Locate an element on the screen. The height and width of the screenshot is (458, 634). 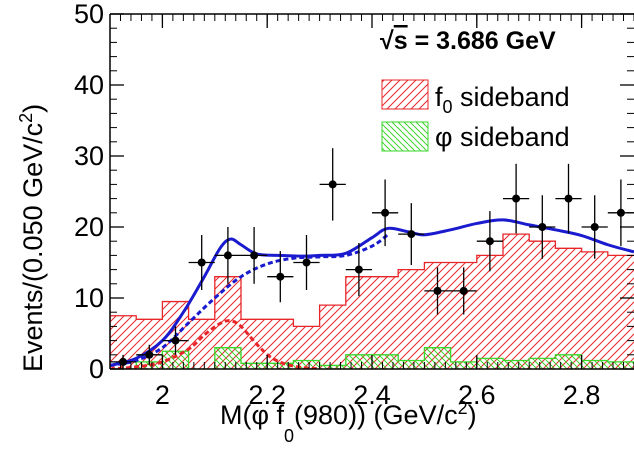
phi-sideband-histogram is located at coordinates (372, 358).